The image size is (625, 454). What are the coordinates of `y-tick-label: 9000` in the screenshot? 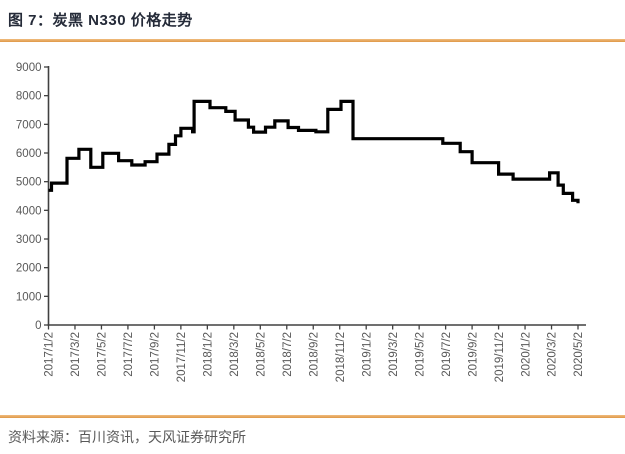 It's located at (29, 68).